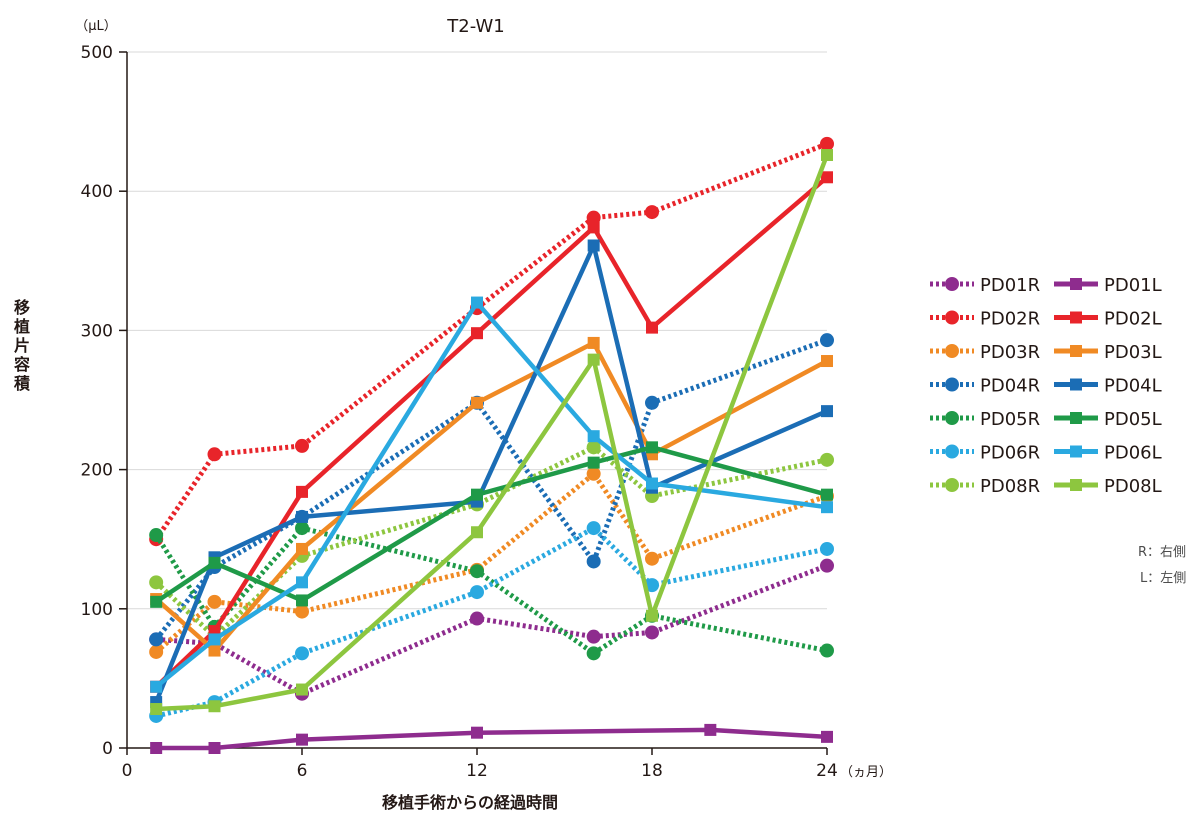 This screenshot has width=1201, height=824. Describe the element at coordinates (1010, 319) in the screenshot. I see `legend-label: PD02R` at that location.